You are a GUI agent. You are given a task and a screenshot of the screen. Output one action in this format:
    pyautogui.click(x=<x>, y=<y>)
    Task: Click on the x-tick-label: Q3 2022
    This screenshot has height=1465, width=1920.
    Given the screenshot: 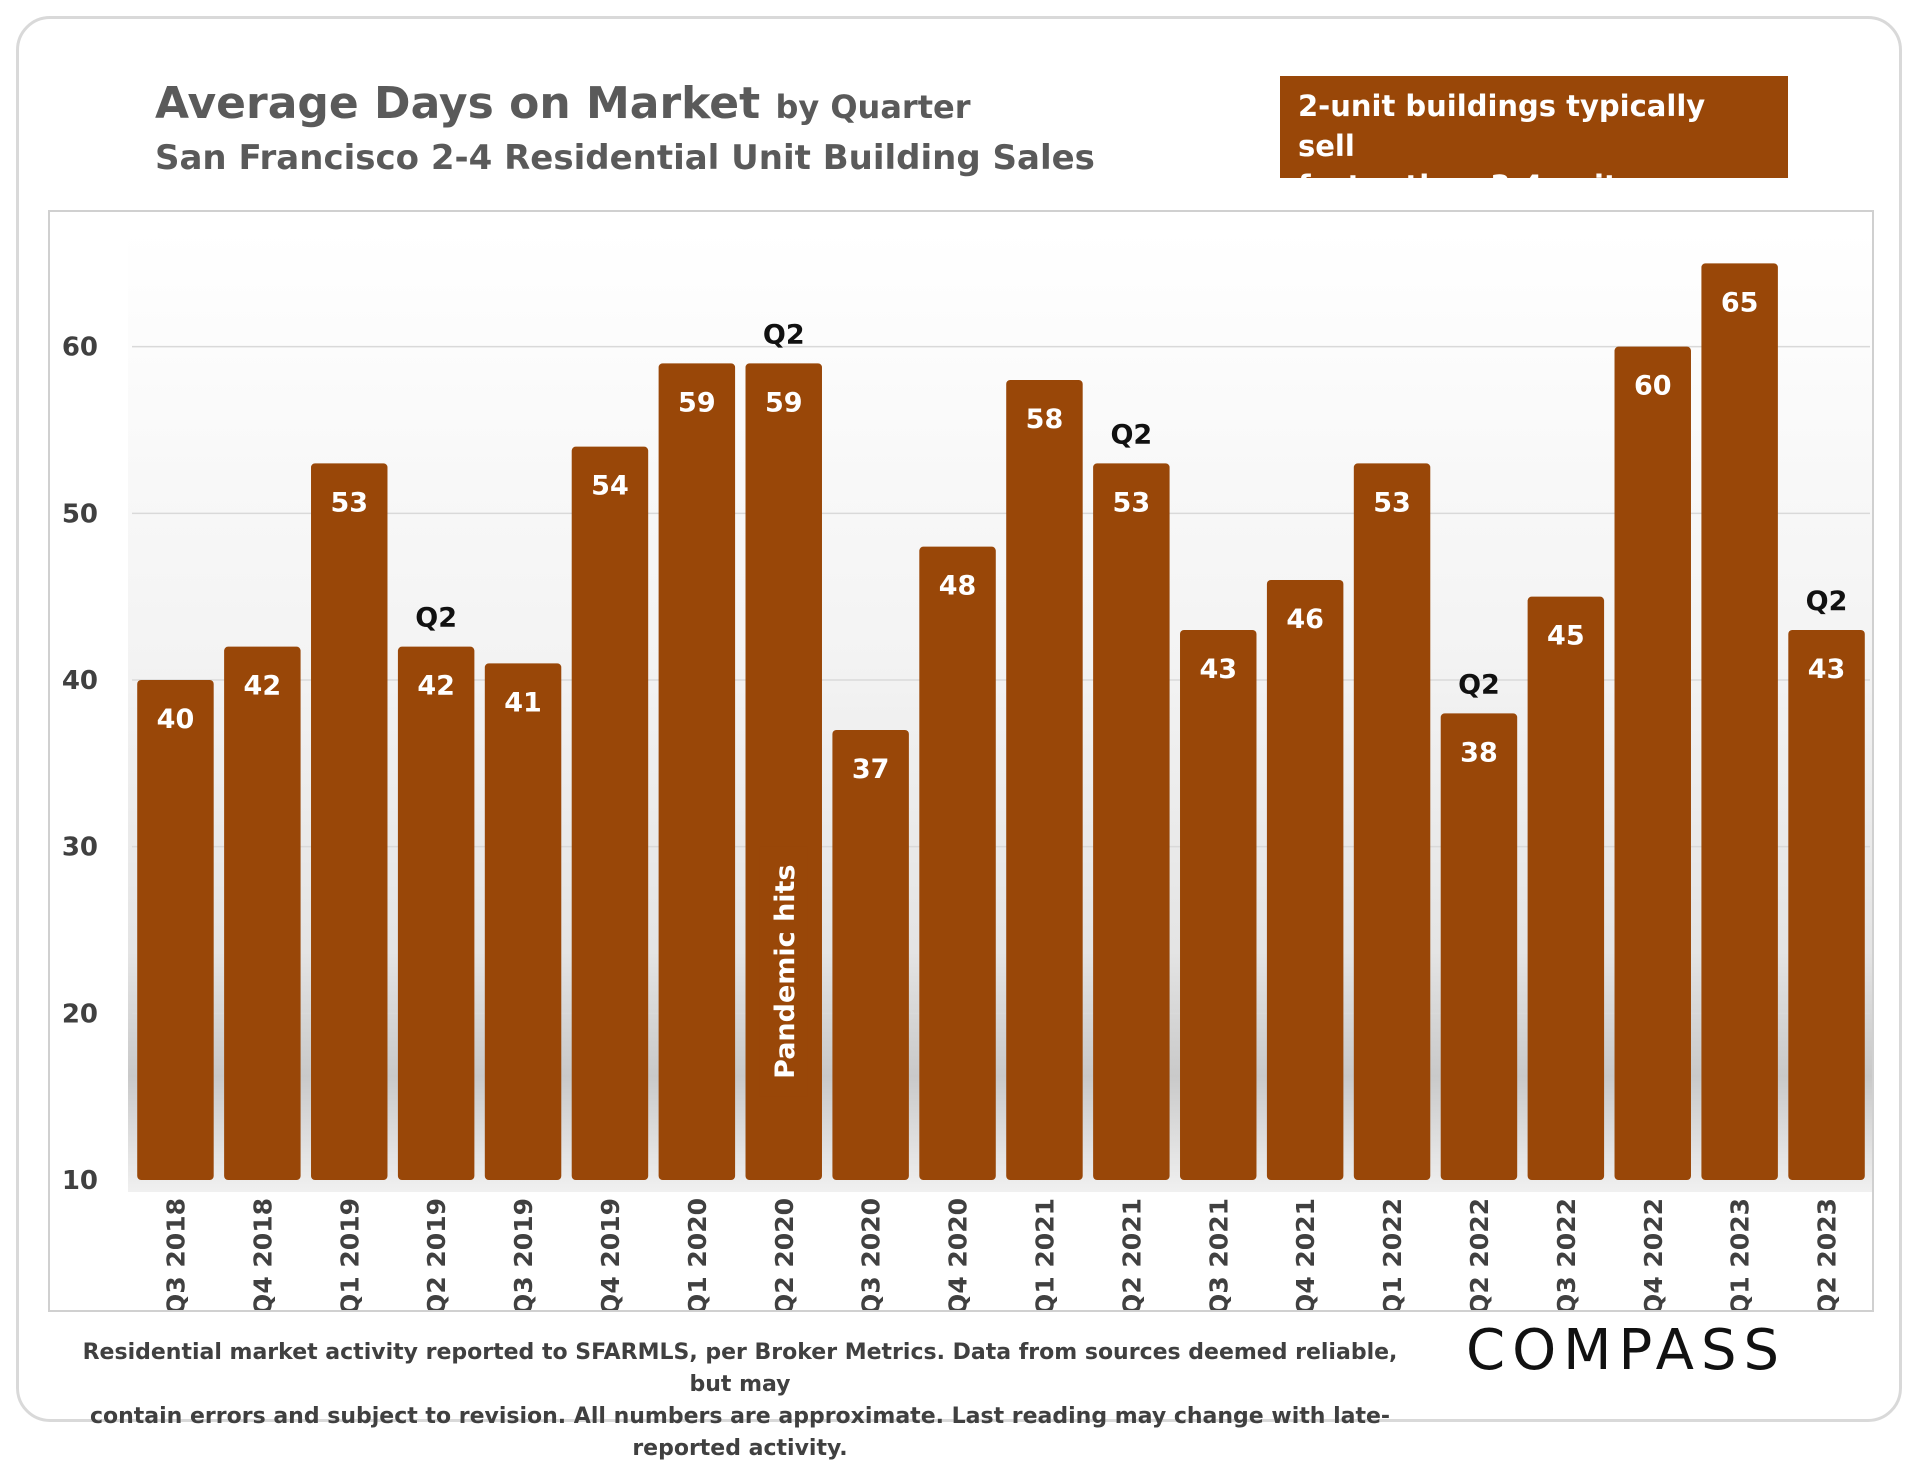 What is the action you would take?
    pyautogui.click(x=1566, y=1254)
    